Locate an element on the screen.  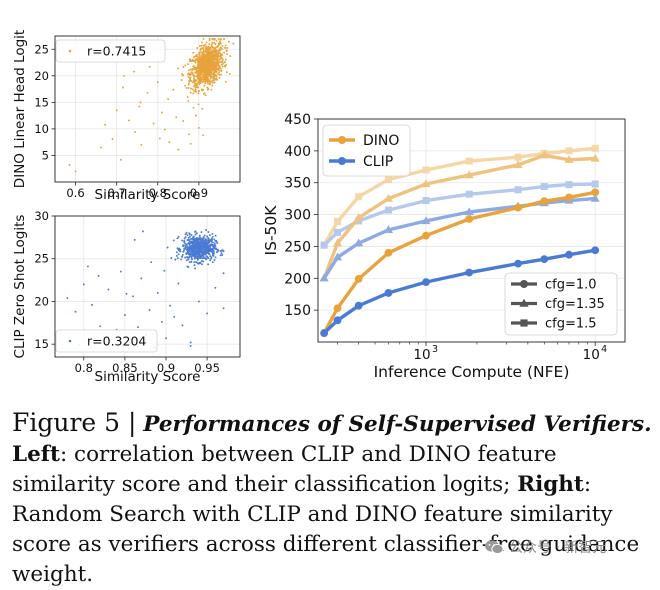
dino-legend-label: r=0.7415 is located at coordinates (116, 51).